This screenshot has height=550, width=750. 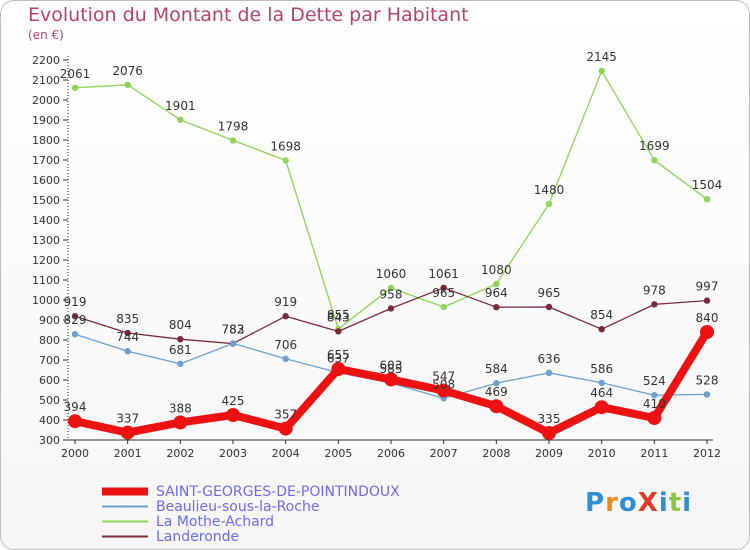 I want to click on data-label: 655, so click(x=338, y=355).